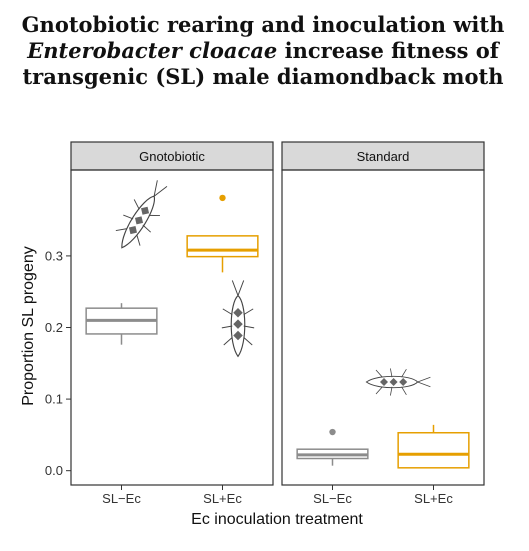  What do you see at coordinates (58, 363) in the screenshot?
I see `y-axis: 0.0 0.1 0.2 0.3` at bounding box center [58, 363].